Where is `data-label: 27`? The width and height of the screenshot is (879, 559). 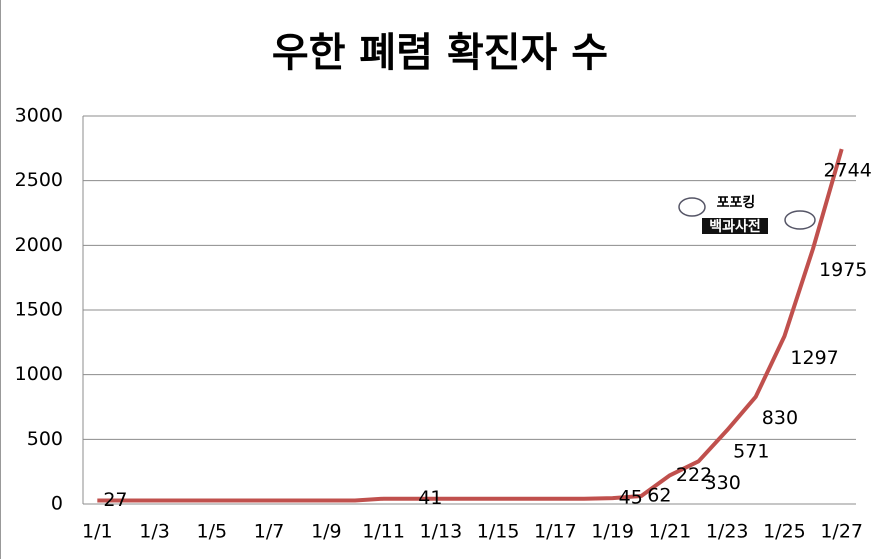 data-label: 27 is located at coordinates (115, 500).